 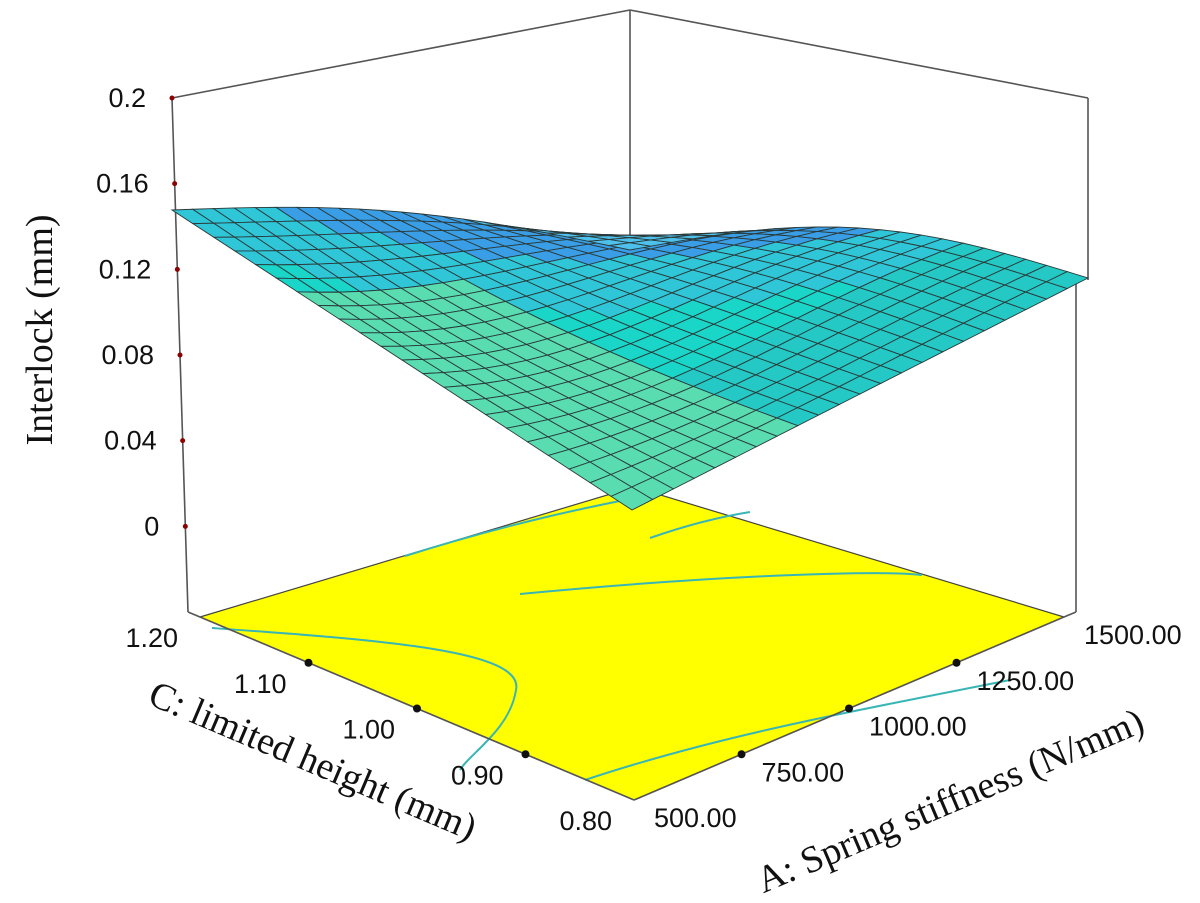 What do you see at coordinates (585, 821) in the screenshot?
I see `y-tick-label: 0.80` at bounding box center [585, 821].